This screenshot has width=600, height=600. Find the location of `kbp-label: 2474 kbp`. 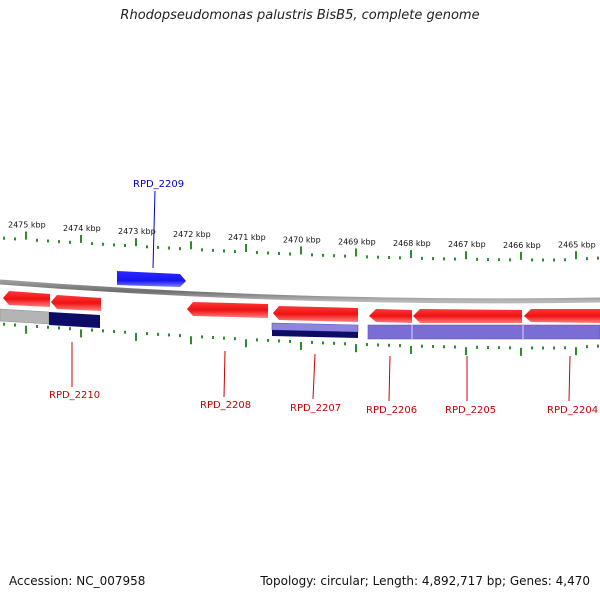

kbp-label: 2474 kbp is located at coordinates (82, 228).